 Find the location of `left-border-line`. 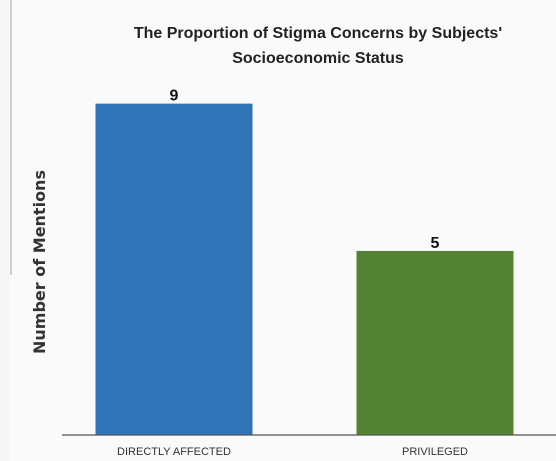

left-border-line is located at coordinates (11, 137).